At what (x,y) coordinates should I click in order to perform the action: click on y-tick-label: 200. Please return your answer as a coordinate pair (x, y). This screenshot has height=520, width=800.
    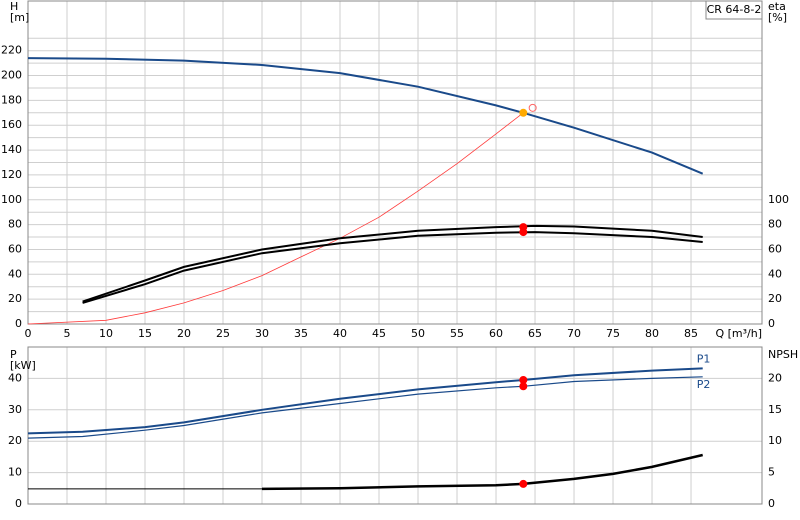
    Looking at the image, I should click on (11, 75).